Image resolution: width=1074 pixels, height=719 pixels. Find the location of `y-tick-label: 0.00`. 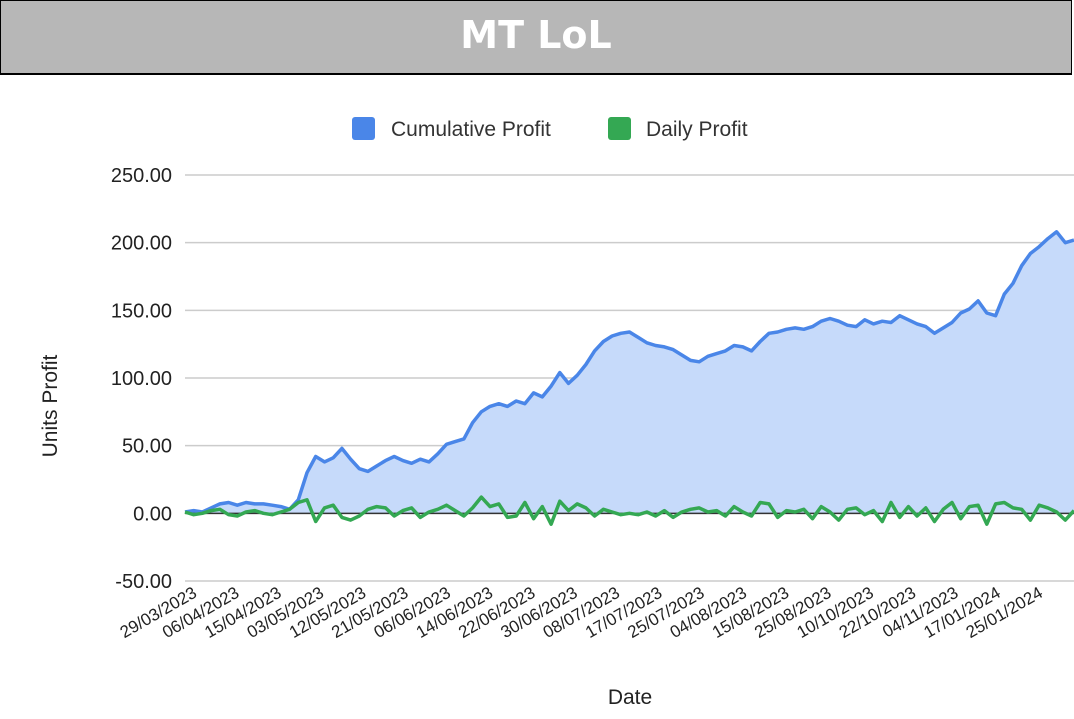

y-tick-label: 0.00 is located at coordinates (152, 514).